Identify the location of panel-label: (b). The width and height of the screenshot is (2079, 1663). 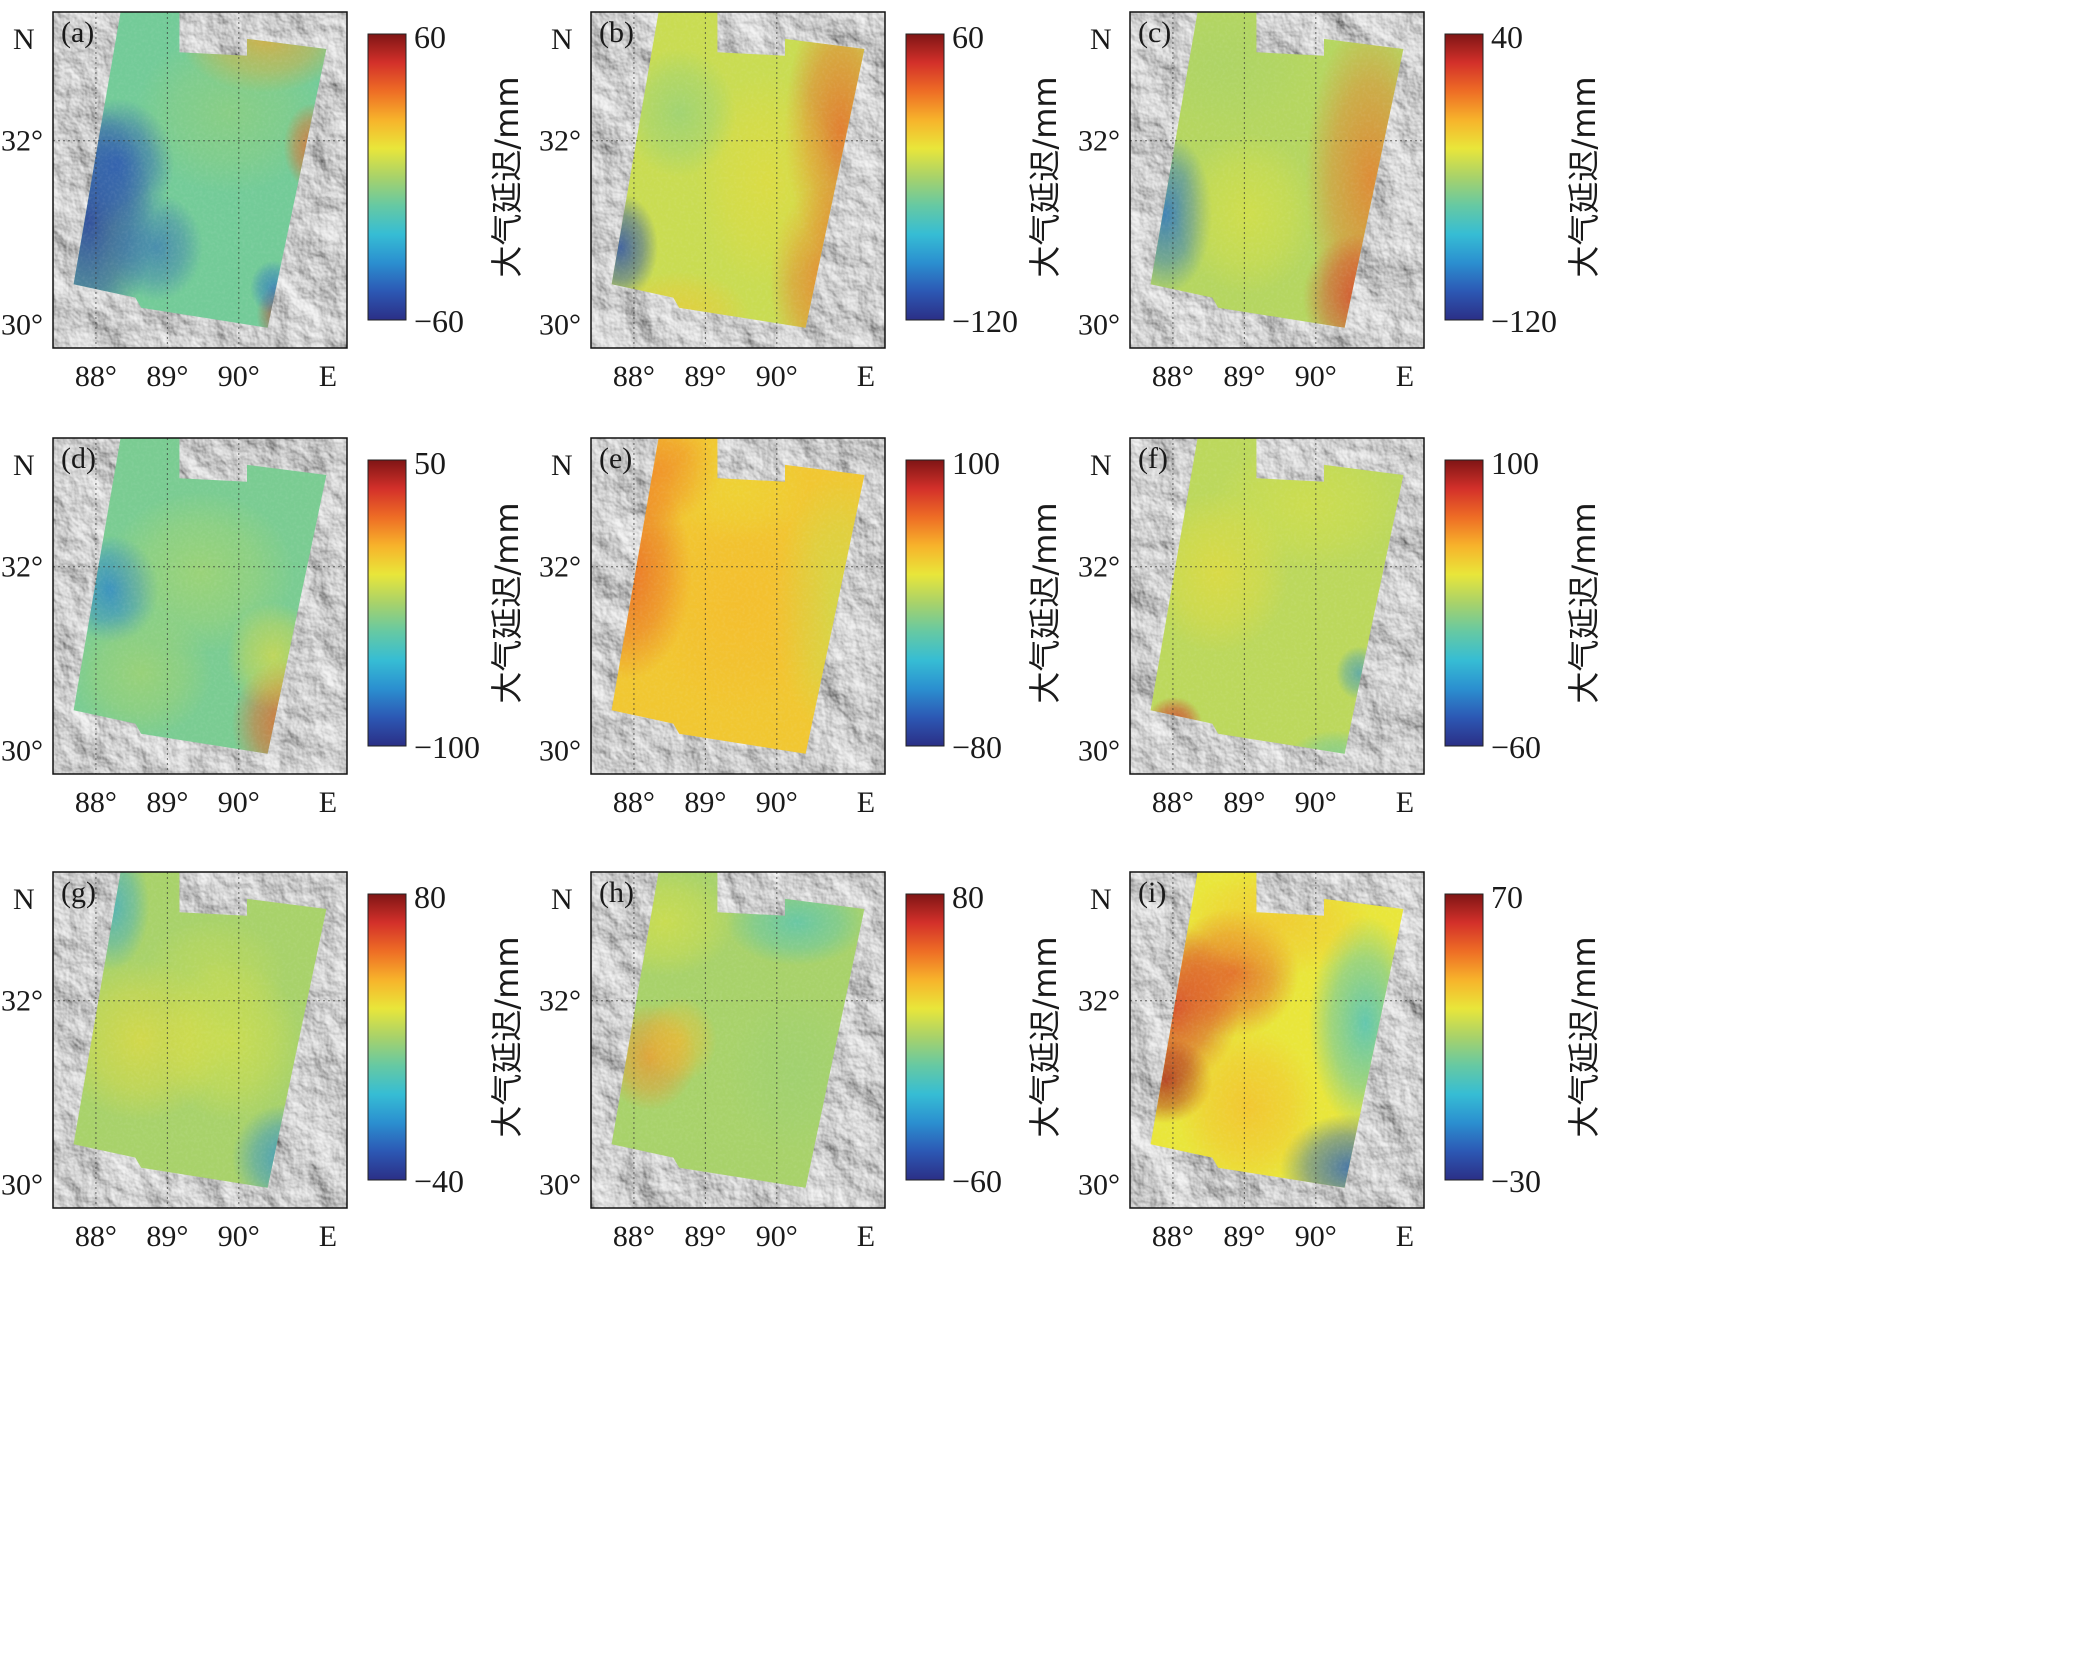
(616, 32).